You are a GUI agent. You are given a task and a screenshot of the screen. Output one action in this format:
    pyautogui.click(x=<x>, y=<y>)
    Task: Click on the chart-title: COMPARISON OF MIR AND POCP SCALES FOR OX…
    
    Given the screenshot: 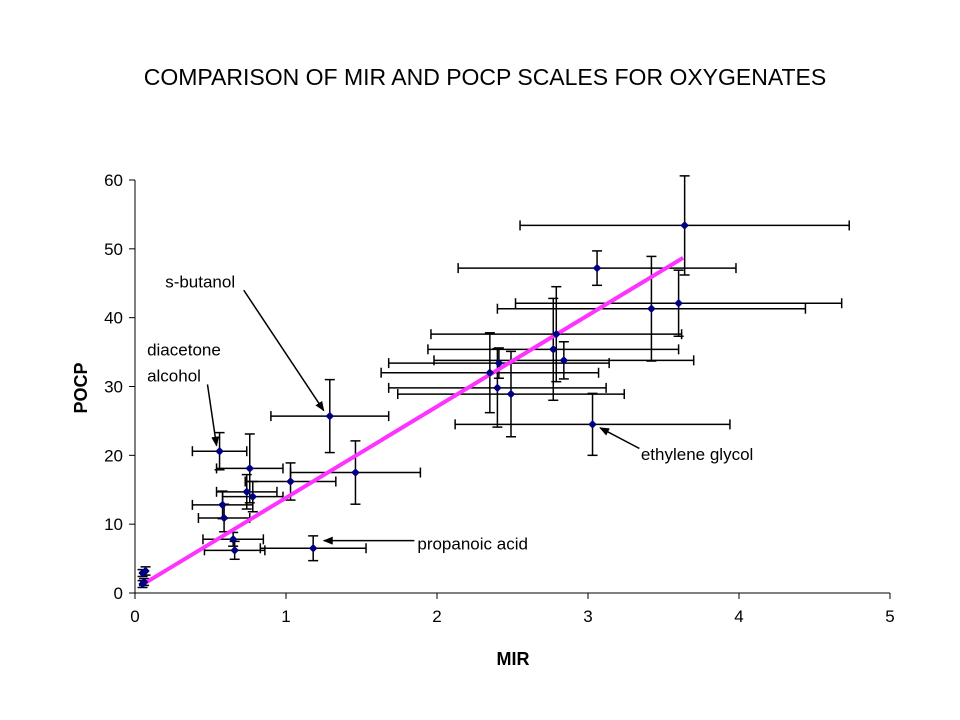 What is the action you would take?
    pyautogui.click(x=485, y=77)
    